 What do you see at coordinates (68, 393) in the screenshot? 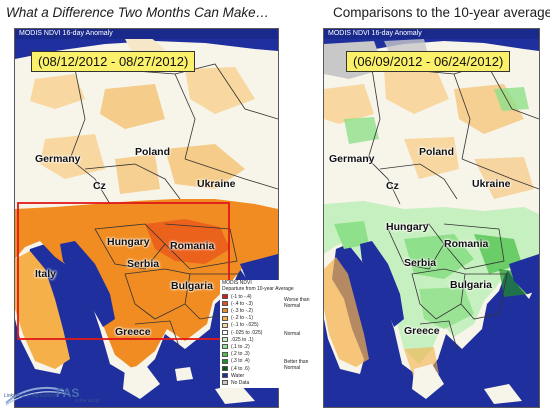
I see `logo-fas: FAS` at bounding box center [68, 393].